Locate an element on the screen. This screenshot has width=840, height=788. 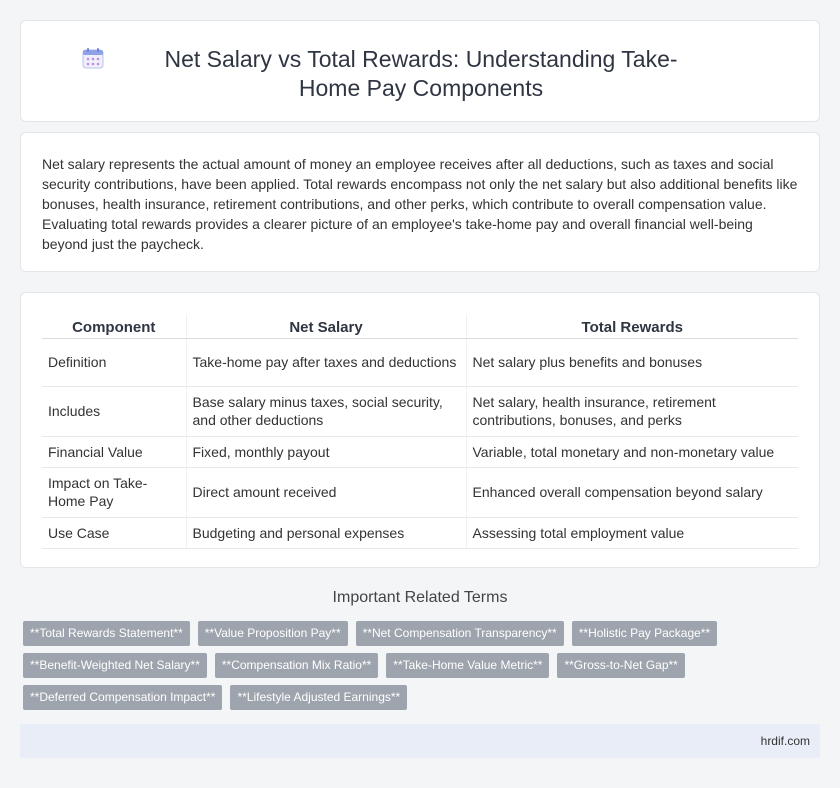
table-cell: Definition is located at coordinates (114, 362).